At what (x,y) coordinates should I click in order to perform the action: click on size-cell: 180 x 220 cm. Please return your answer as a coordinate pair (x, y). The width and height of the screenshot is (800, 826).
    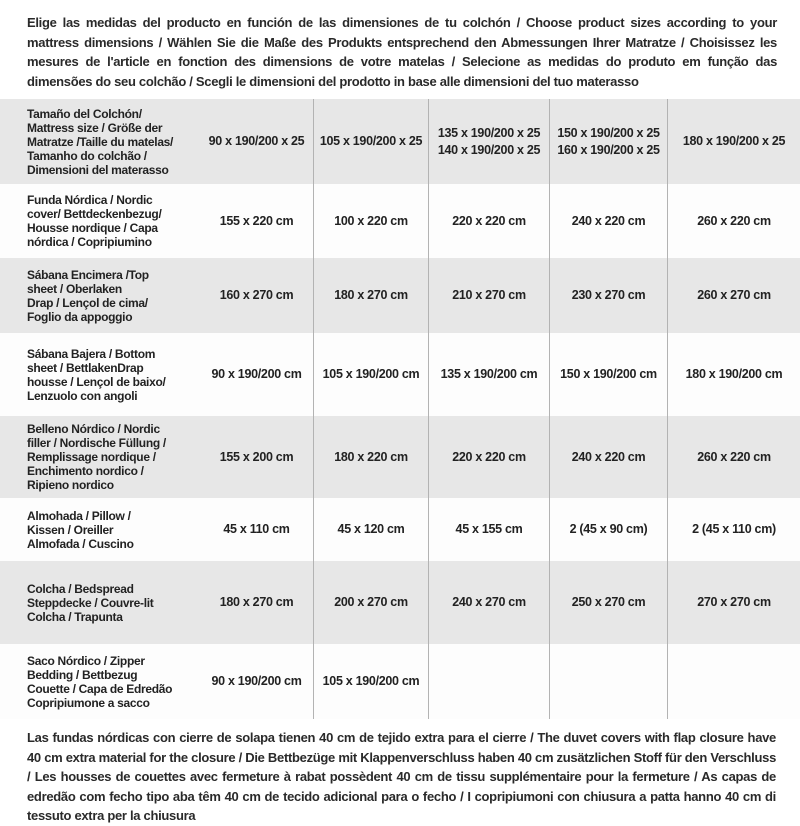
    Looking at the image, I should click on (370, 457).